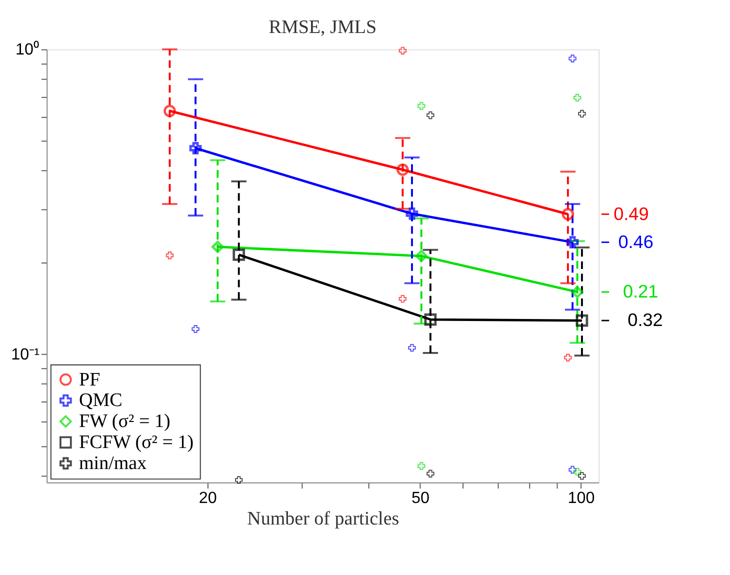  What do you see at coordinates (136, 443) in the screenshot?
I see `legend-label: FCFW (σ² = 1)` at bounding box center [136, 443].